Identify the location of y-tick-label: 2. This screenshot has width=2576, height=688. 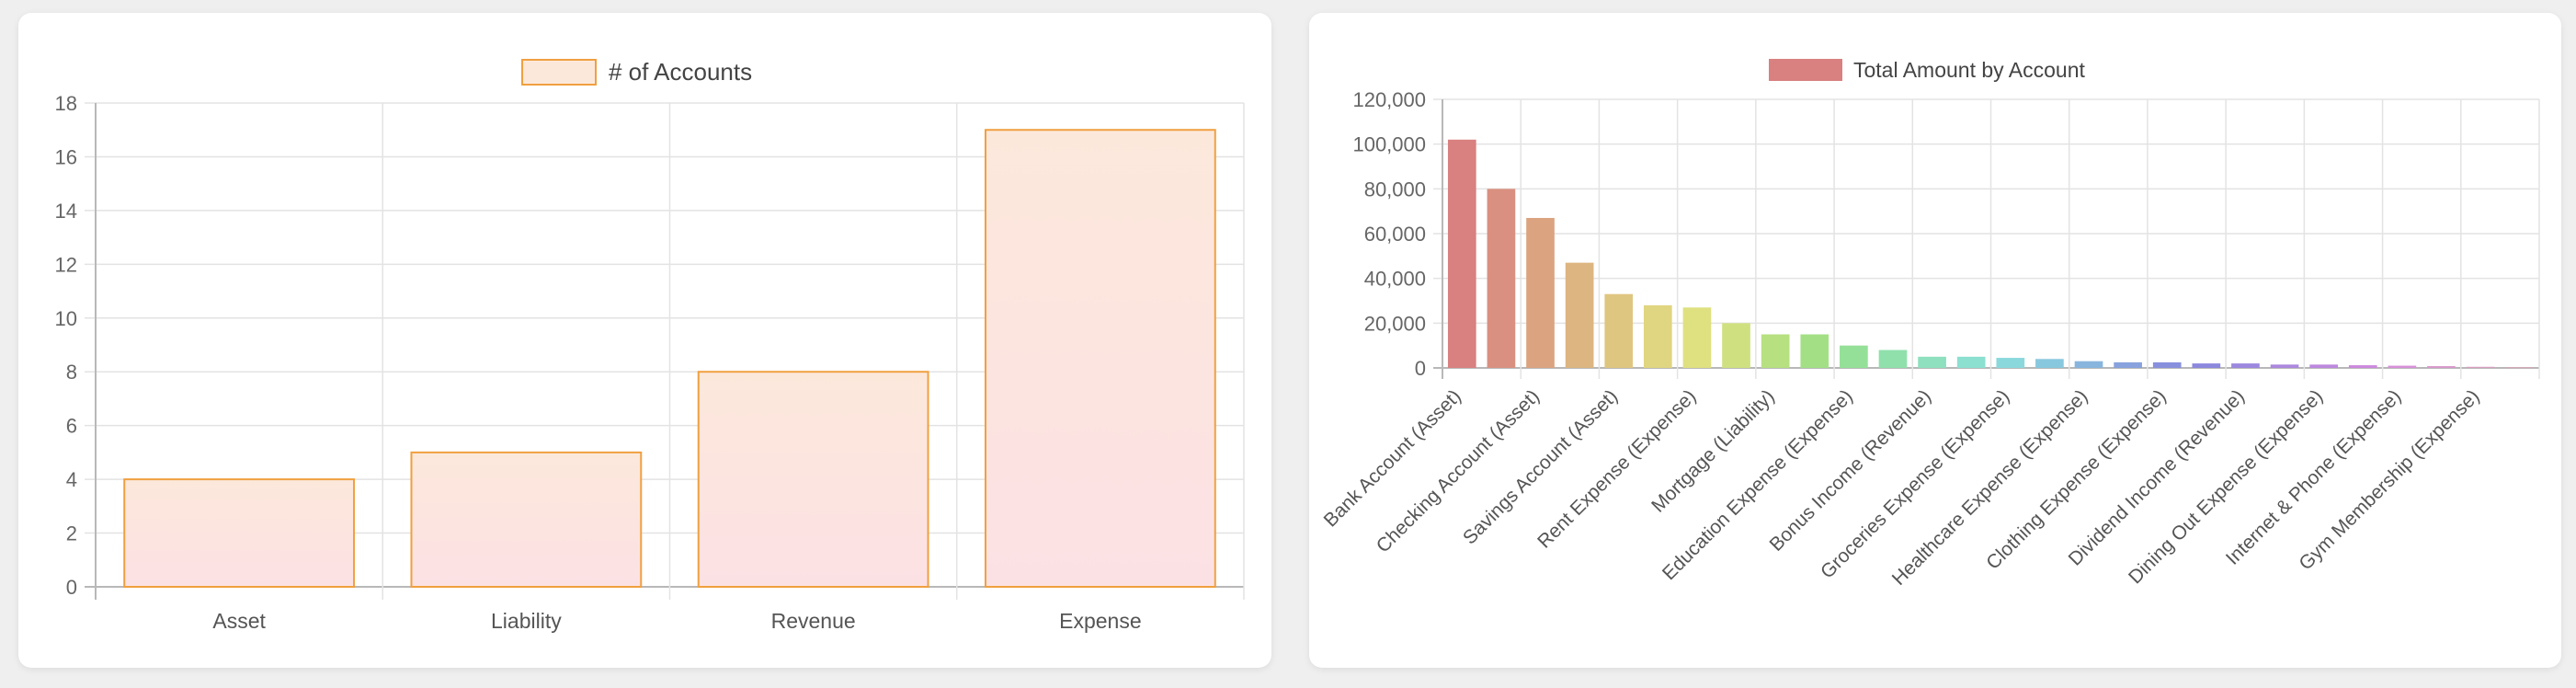
(71, 533).